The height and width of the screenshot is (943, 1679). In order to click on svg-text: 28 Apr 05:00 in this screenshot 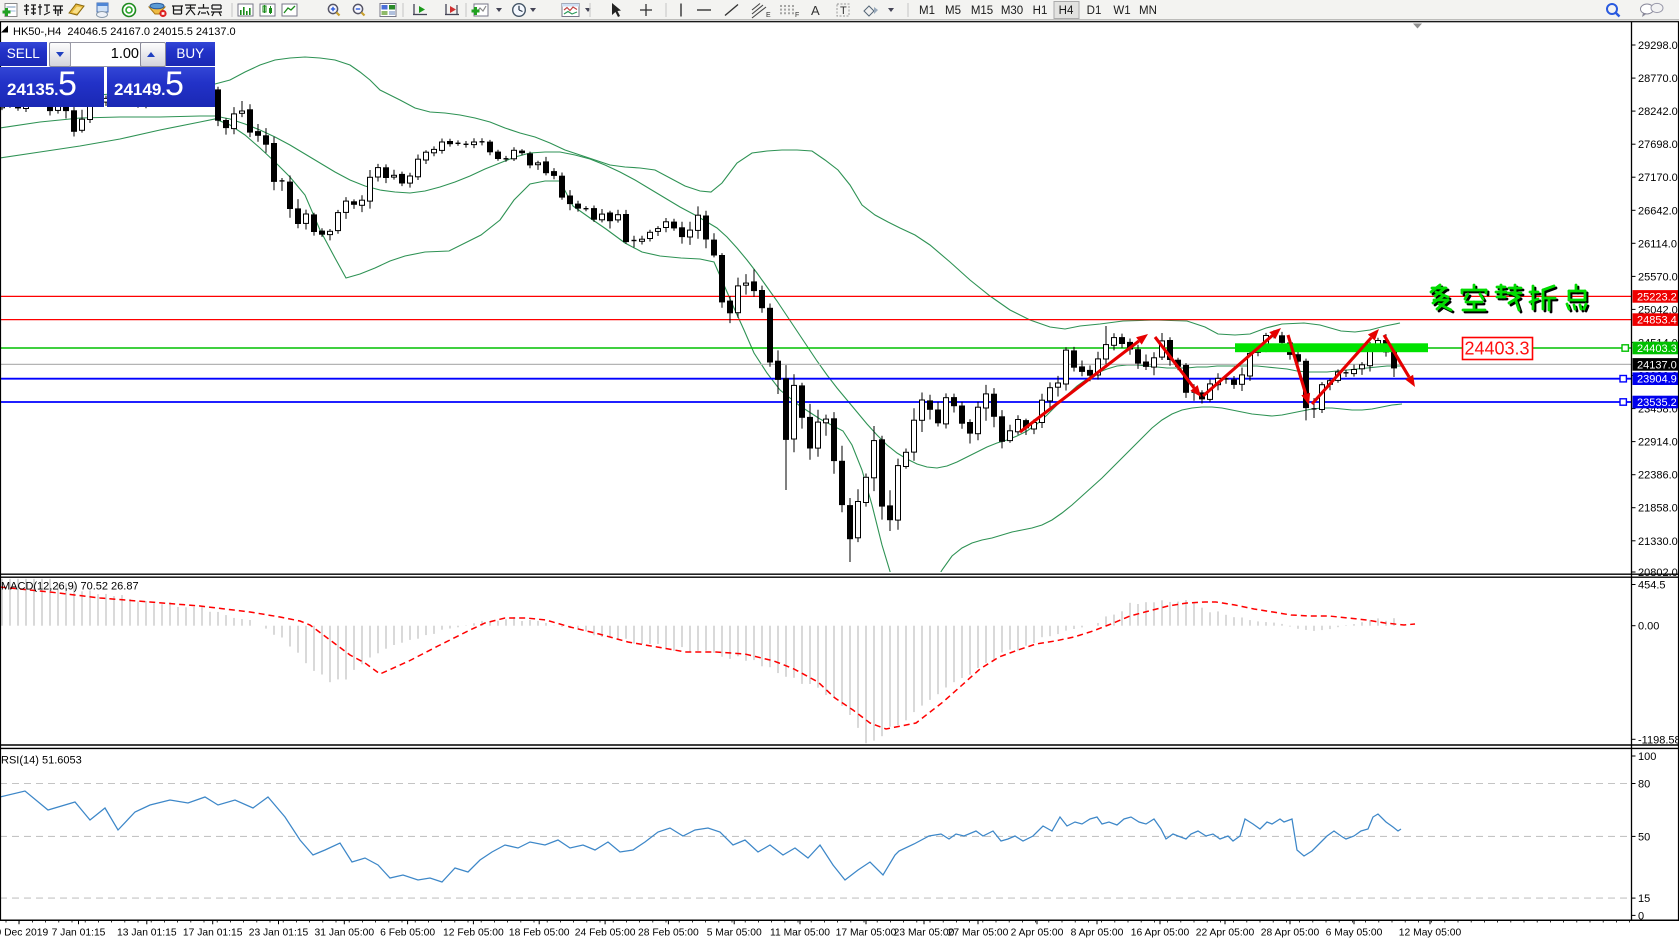, I will do `click(1290, 933)`.